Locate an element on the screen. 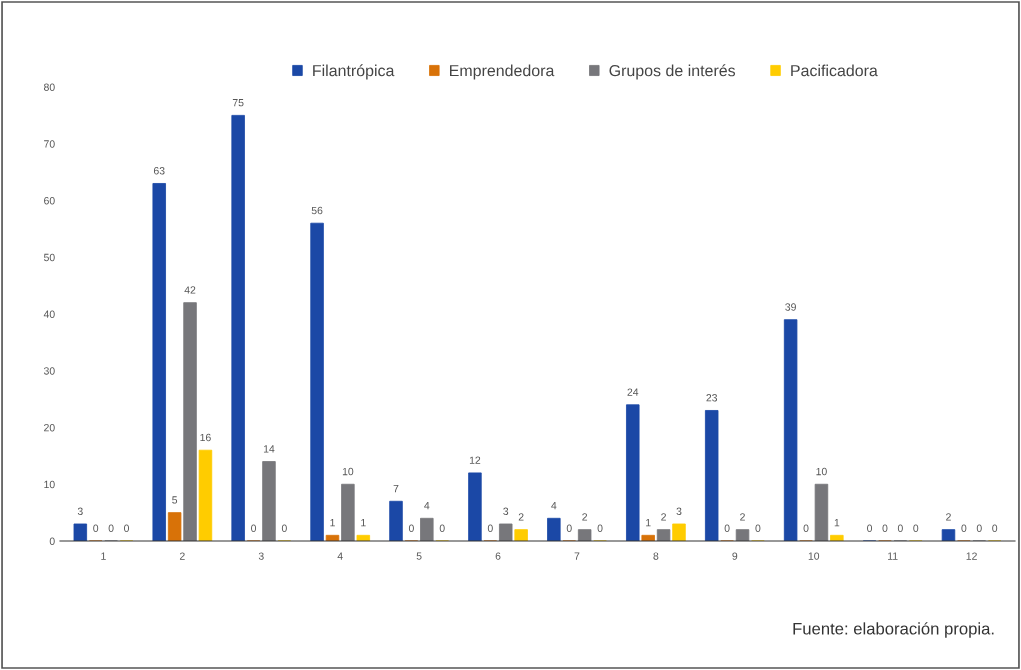 The height and width of the screenshot is (670, 1021). legend-label: Grupos de interés is located at coordinates (672, 72).